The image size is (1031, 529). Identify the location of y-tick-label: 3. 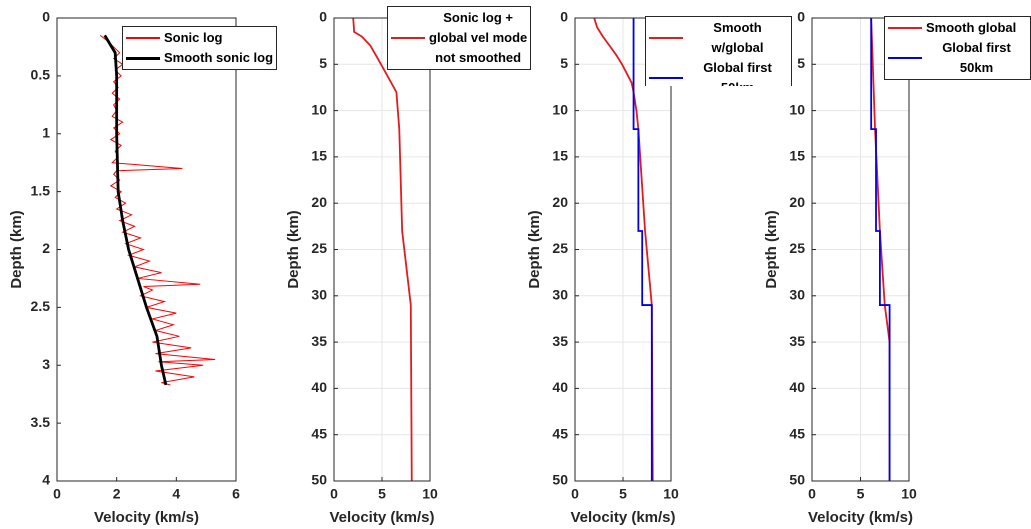
(46, 364).